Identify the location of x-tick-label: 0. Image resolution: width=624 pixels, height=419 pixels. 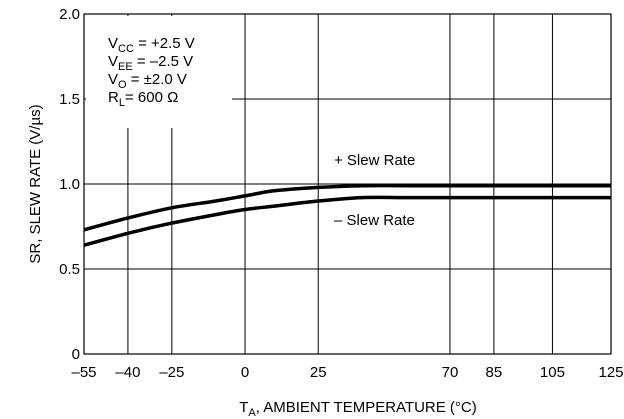
(245, 372).